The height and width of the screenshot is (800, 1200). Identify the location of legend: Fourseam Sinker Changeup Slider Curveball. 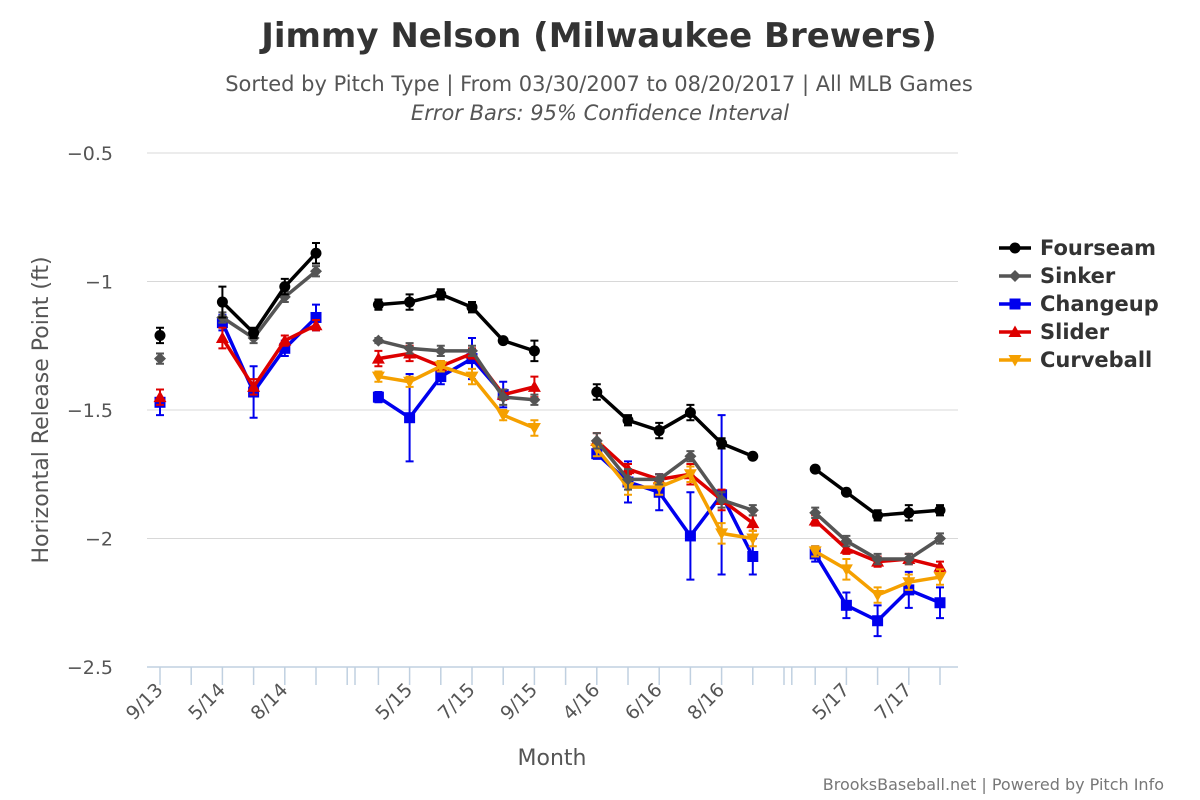
(1079, 304).